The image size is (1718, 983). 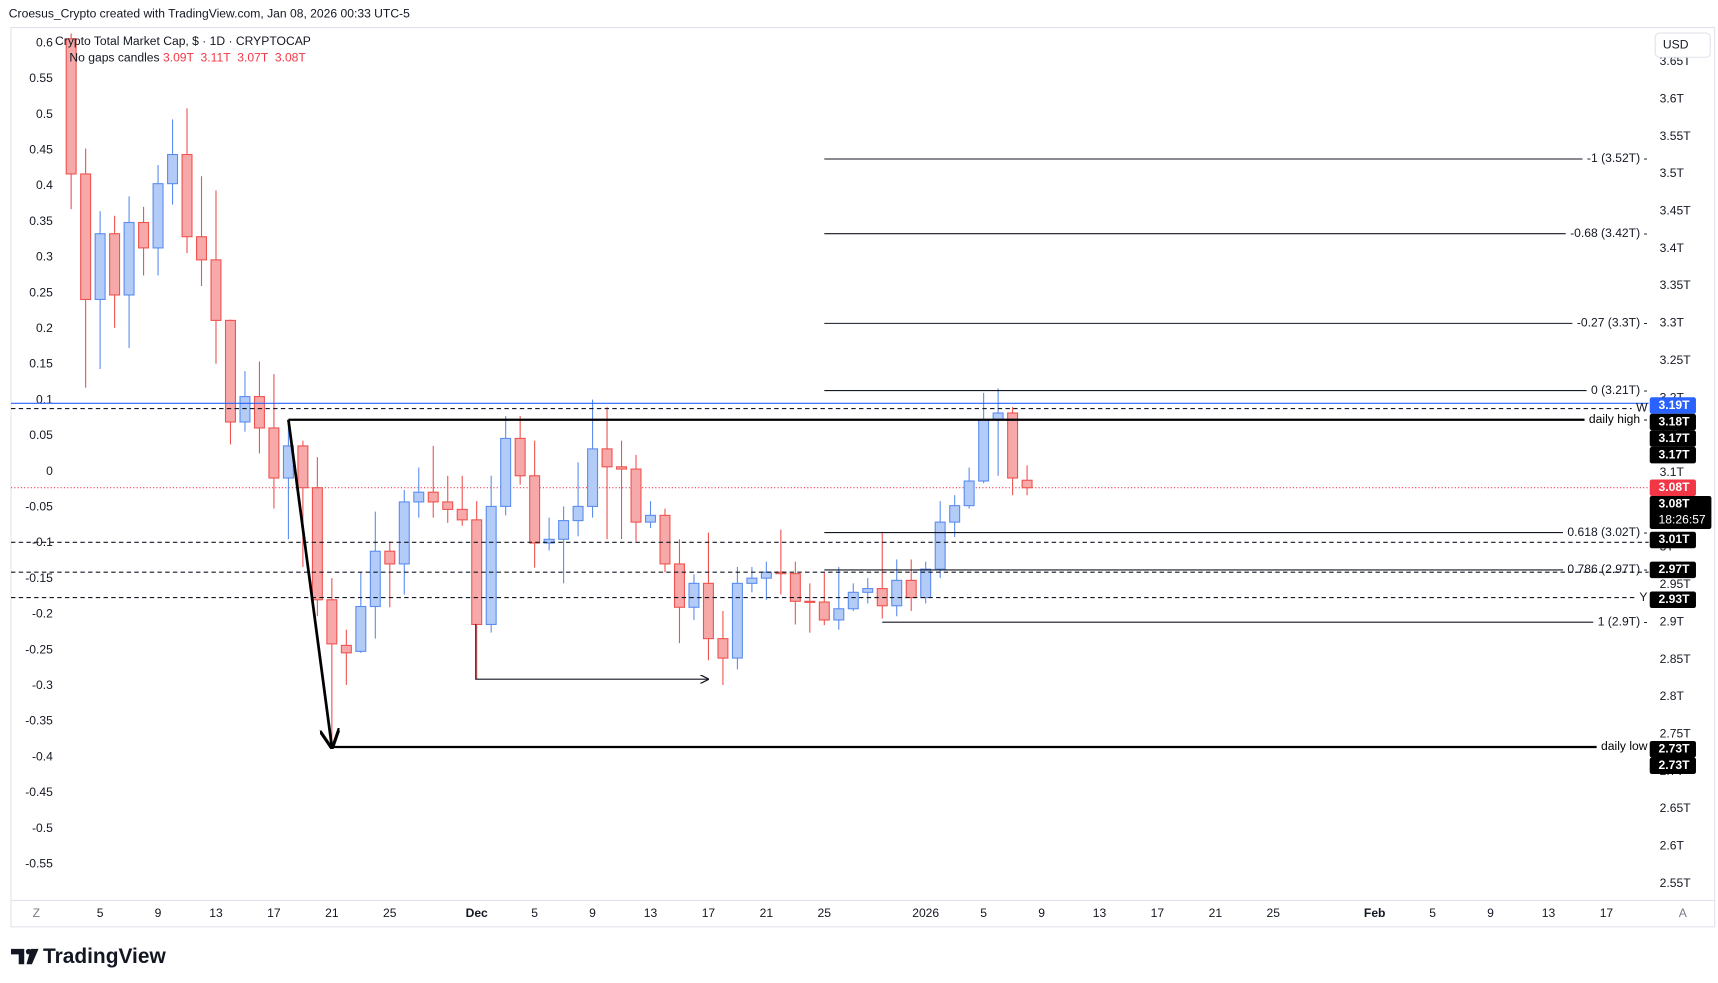 What do you see at coordinates (39, 792) in the screenshot?
I see `y2-tick-label: -0.45` at bounding box center [39, 792].